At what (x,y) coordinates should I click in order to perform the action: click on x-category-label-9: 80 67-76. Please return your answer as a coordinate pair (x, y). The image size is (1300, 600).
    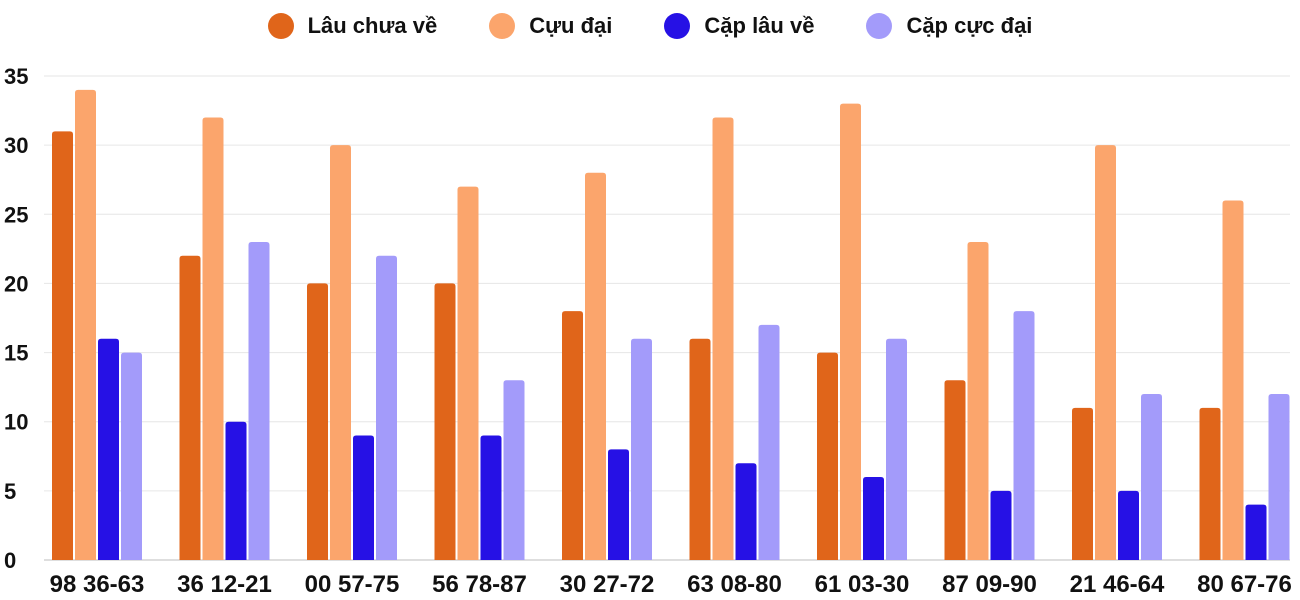
    Looking at the image, I should click on (1244, 584).